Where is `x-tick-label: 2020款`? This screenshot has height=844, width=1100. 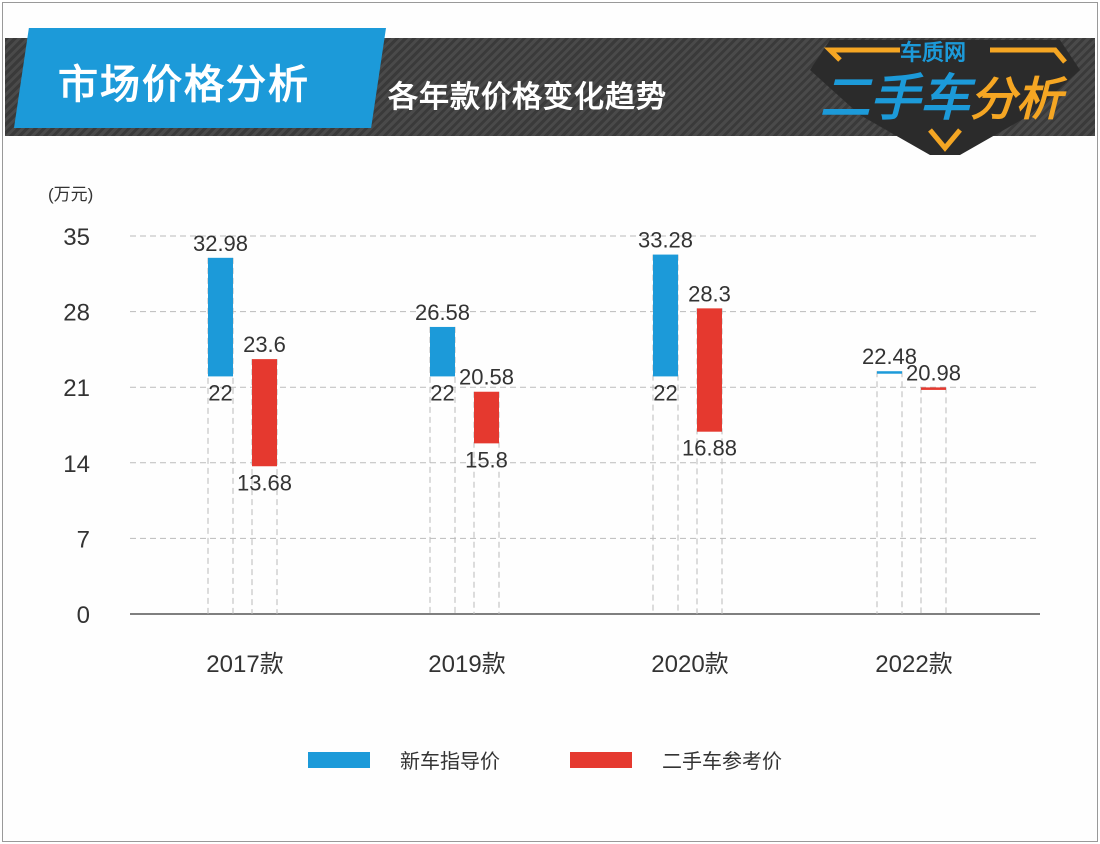
x-tick-label: 2020款 is located at coordinates (689, 664).